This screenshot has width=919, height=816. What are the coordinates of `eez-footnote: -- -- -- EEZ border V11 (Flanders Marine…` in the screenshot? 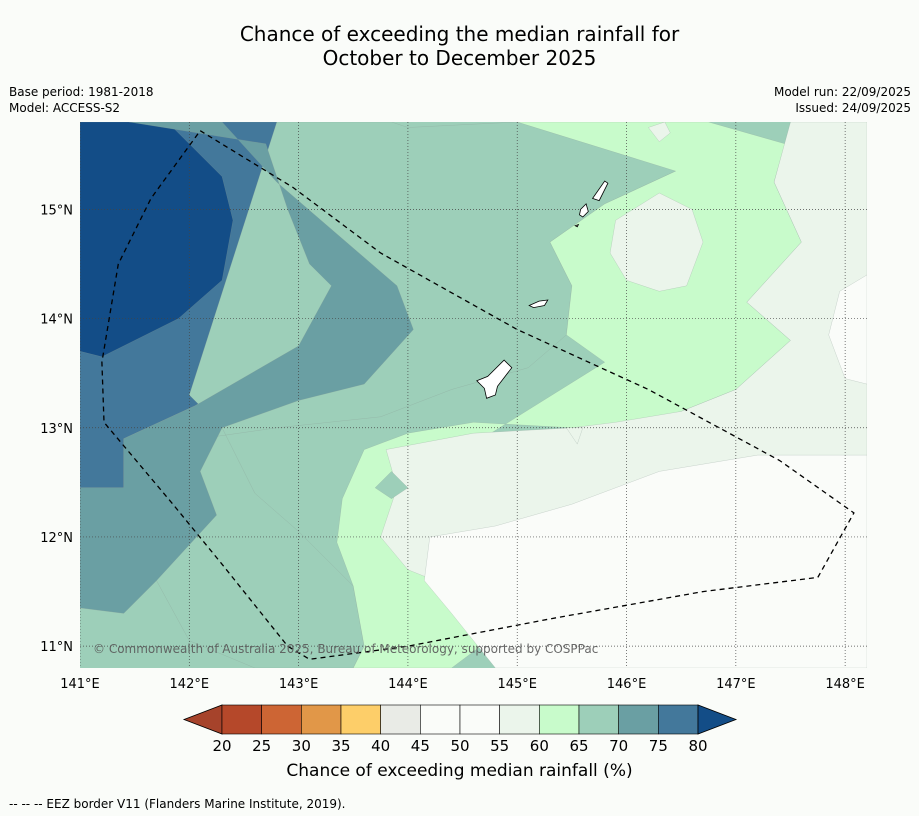 It's located at (177, 804).